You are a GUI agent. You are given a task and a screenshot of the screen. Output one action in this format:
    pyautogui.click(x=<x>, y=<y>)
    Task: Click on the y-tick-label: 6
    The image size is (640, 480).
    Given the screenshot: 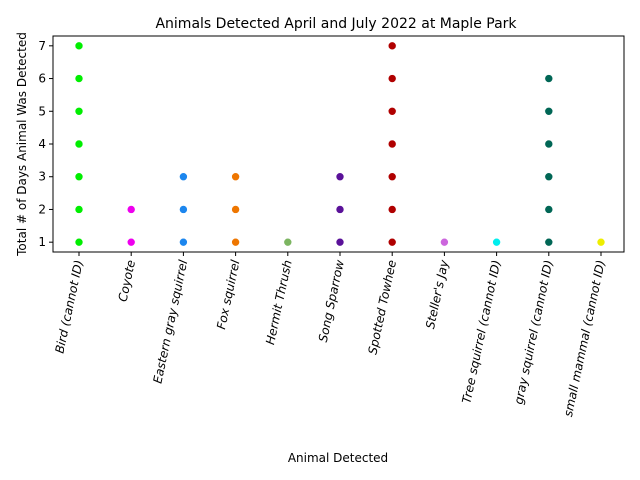 What is the action you would take?
    pyautogui.click(x=42, y=79)
    